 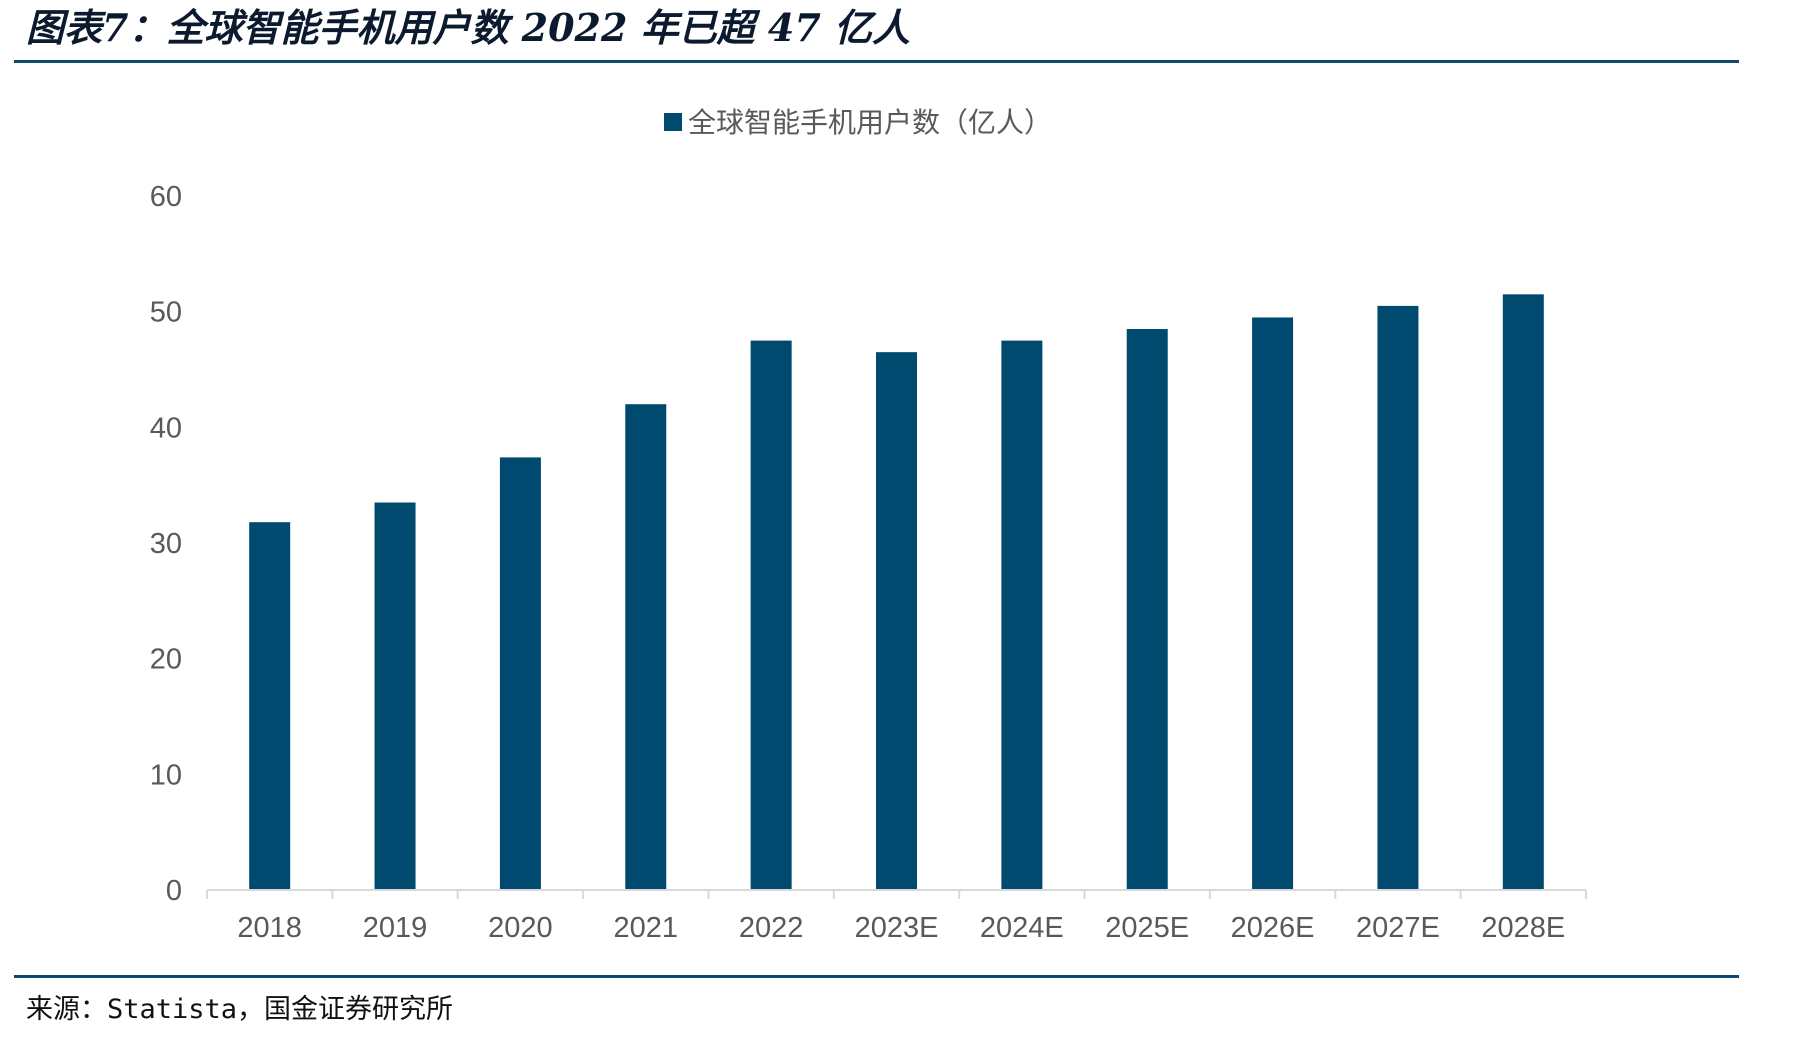 I want to click on y-tick-label: 60, so click(x=166, y=197).